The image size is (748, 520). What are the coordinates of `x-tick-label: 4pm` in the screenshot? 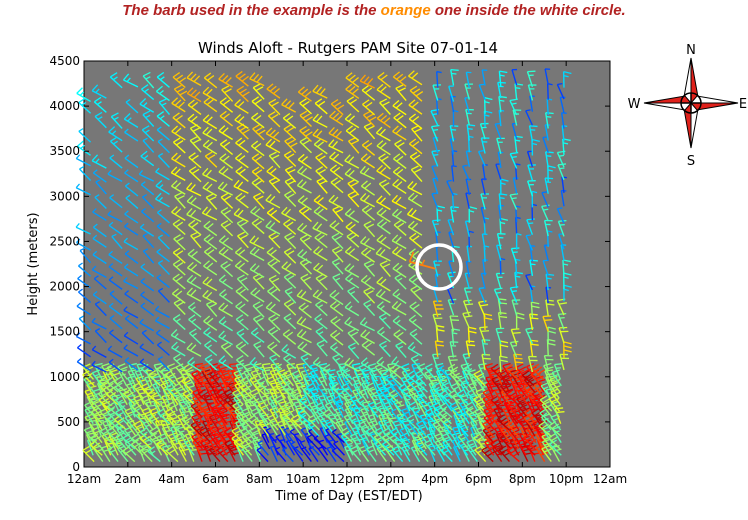 It's located at (434, 479).